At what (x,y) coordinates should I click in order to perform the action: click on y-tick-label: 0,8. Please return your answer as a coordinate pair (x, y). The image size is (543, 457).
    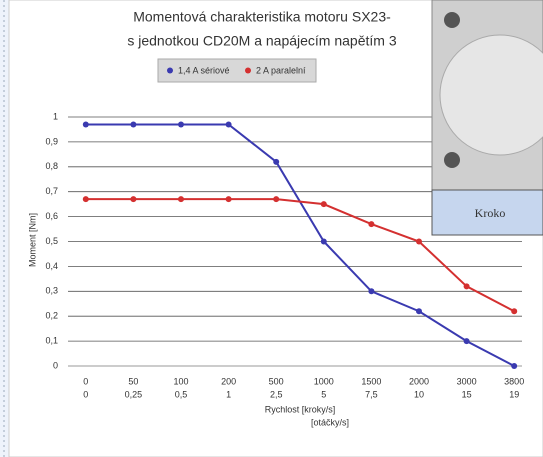
    Looking at the image, I should click on (51, 166).